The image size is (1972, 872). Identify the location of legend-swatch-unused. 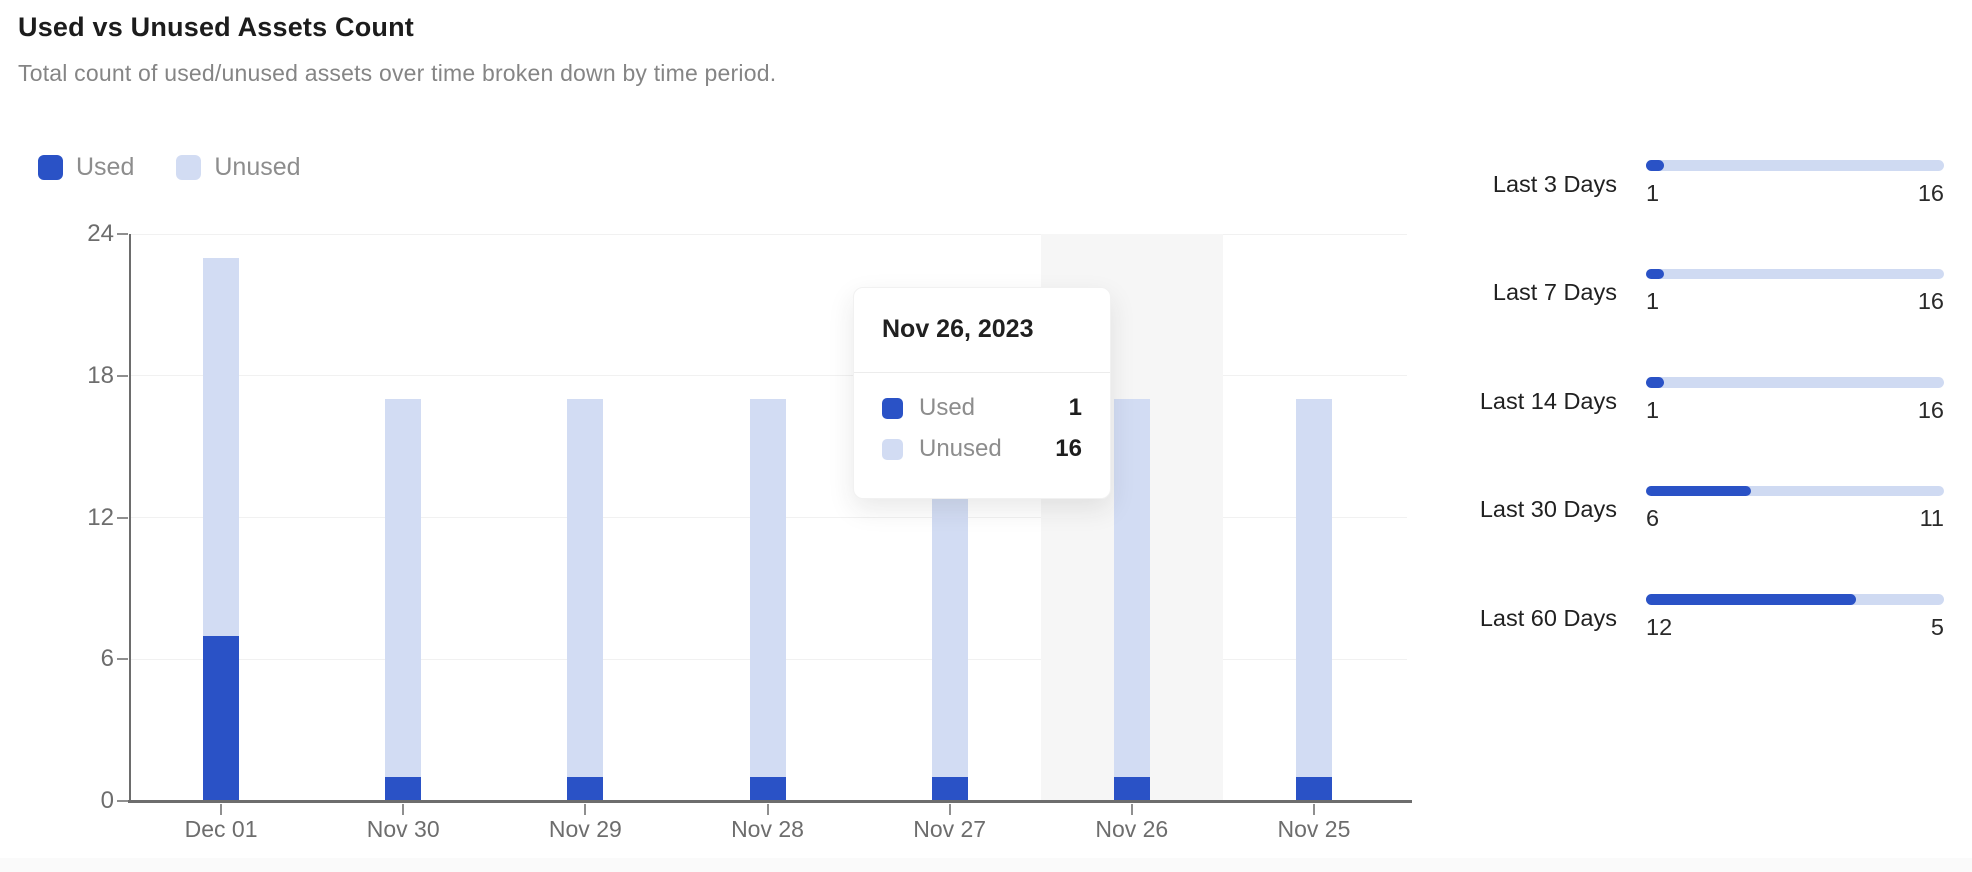
(189, 167).